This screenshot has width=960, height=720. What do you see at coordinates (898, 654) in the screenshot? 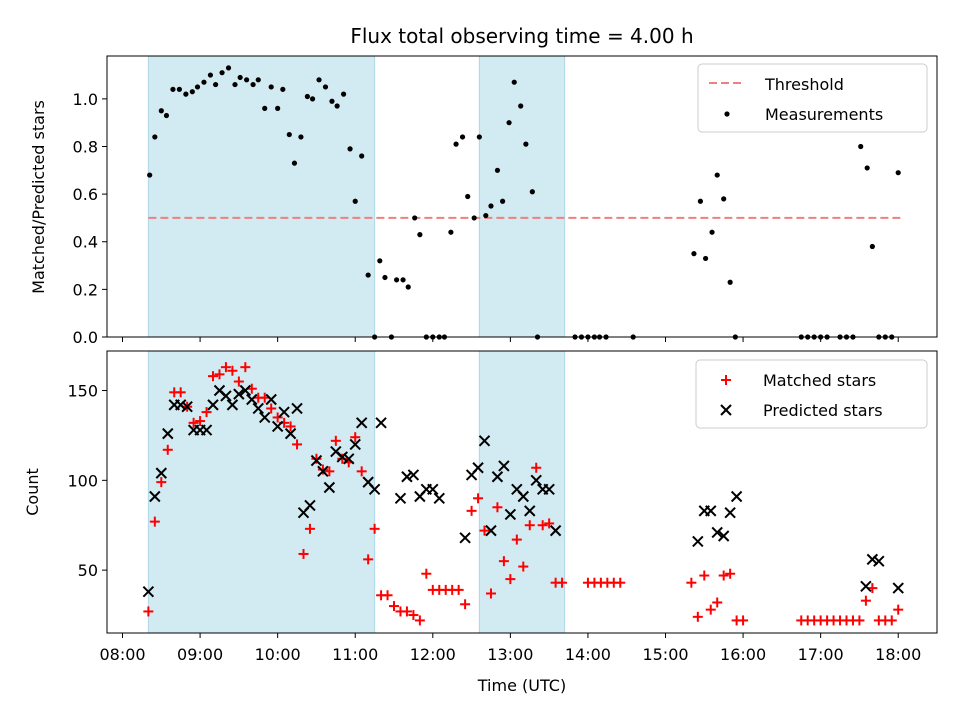
I see `x-tick-label: 18:00` at bounding box center [898, 654].